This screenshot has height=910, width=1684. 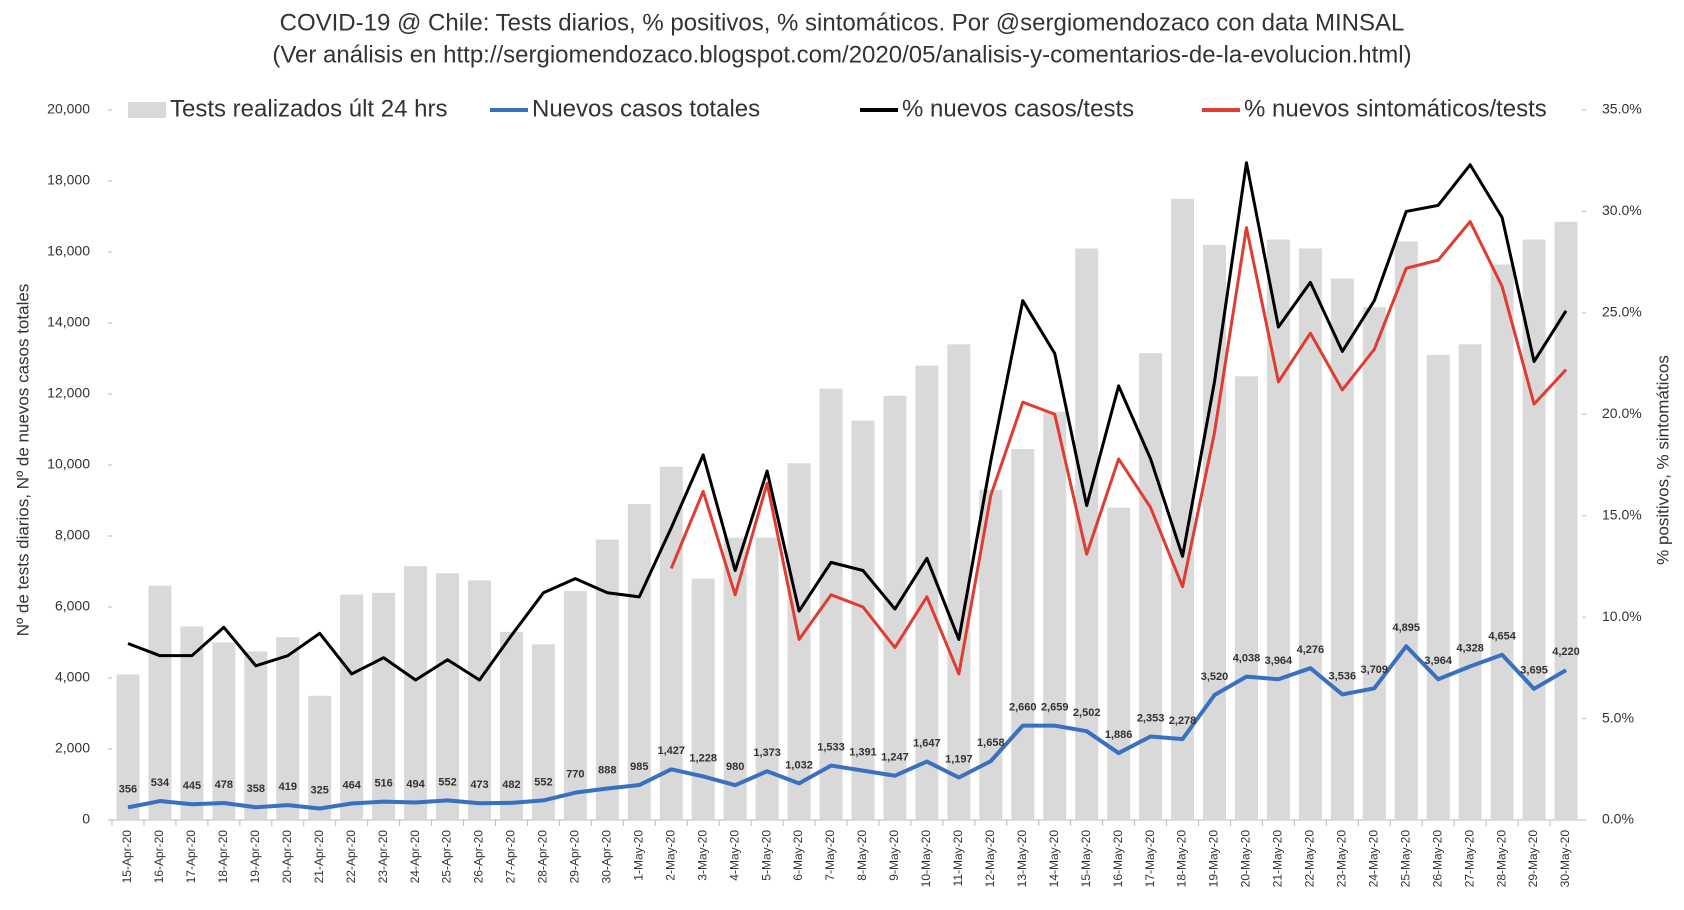 What do you see at coordinates (383, 784) in the screenshot?
I see `data-label: 516` at bounding box center [383, 784].